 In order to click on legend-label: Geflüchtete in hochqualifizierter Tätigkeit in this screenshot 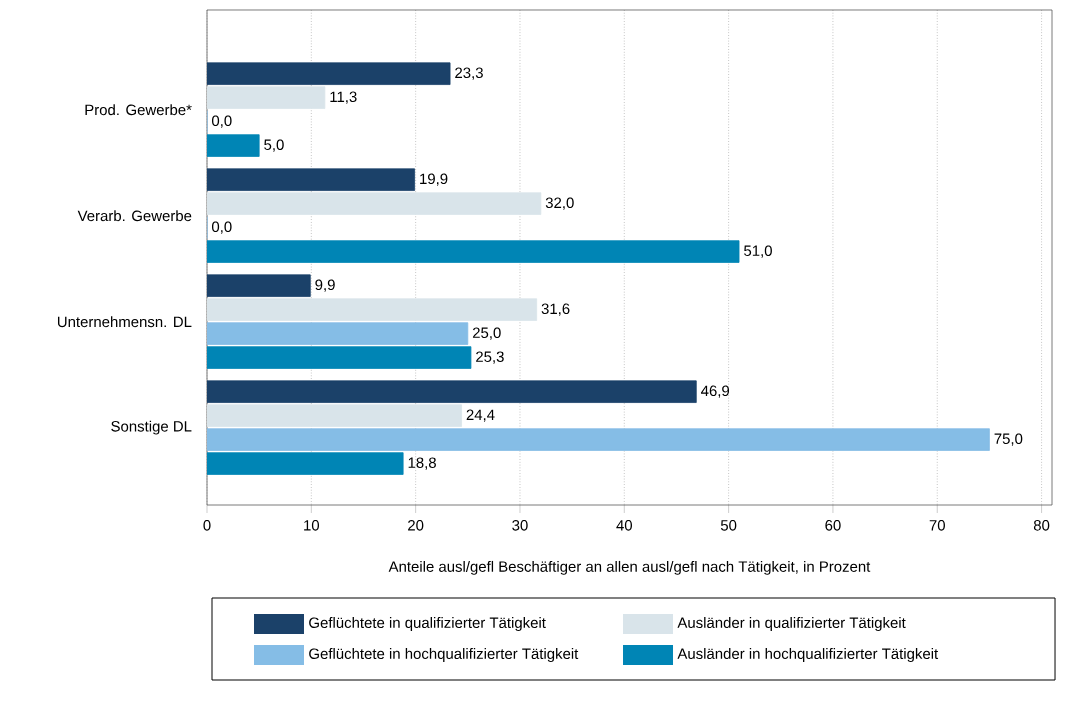, I will do `click(444, 655)`.